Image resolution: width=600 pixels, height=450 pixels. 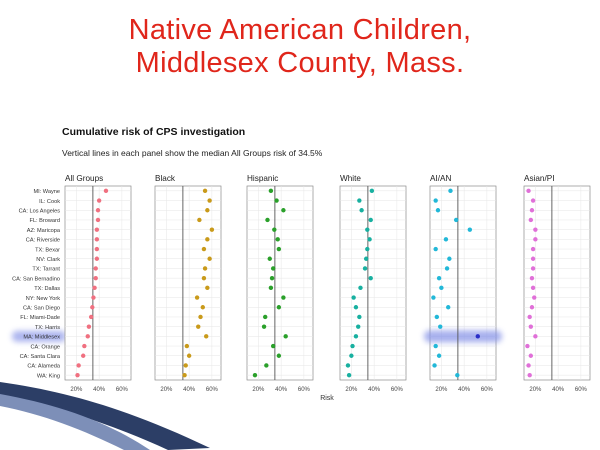 I want to click on y-tick-label-az-maricopa: AZ: Maricopa, so click(x=44, y=231).